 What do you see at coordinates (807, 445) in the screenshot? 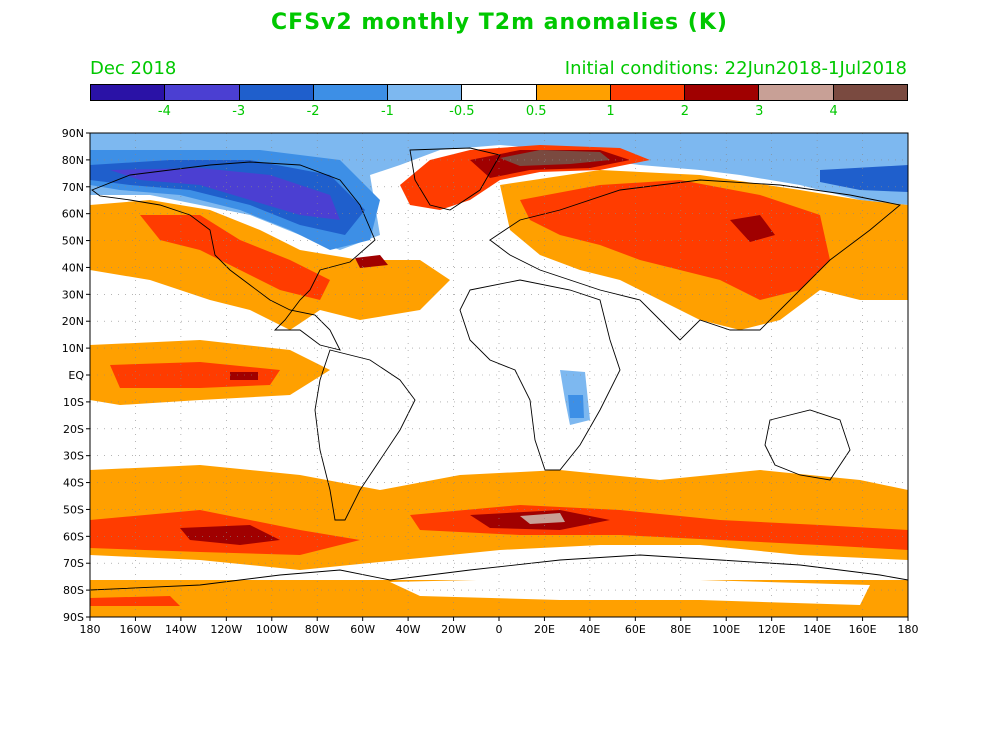
I see `coast-australia` at bounding box center [807, 445].